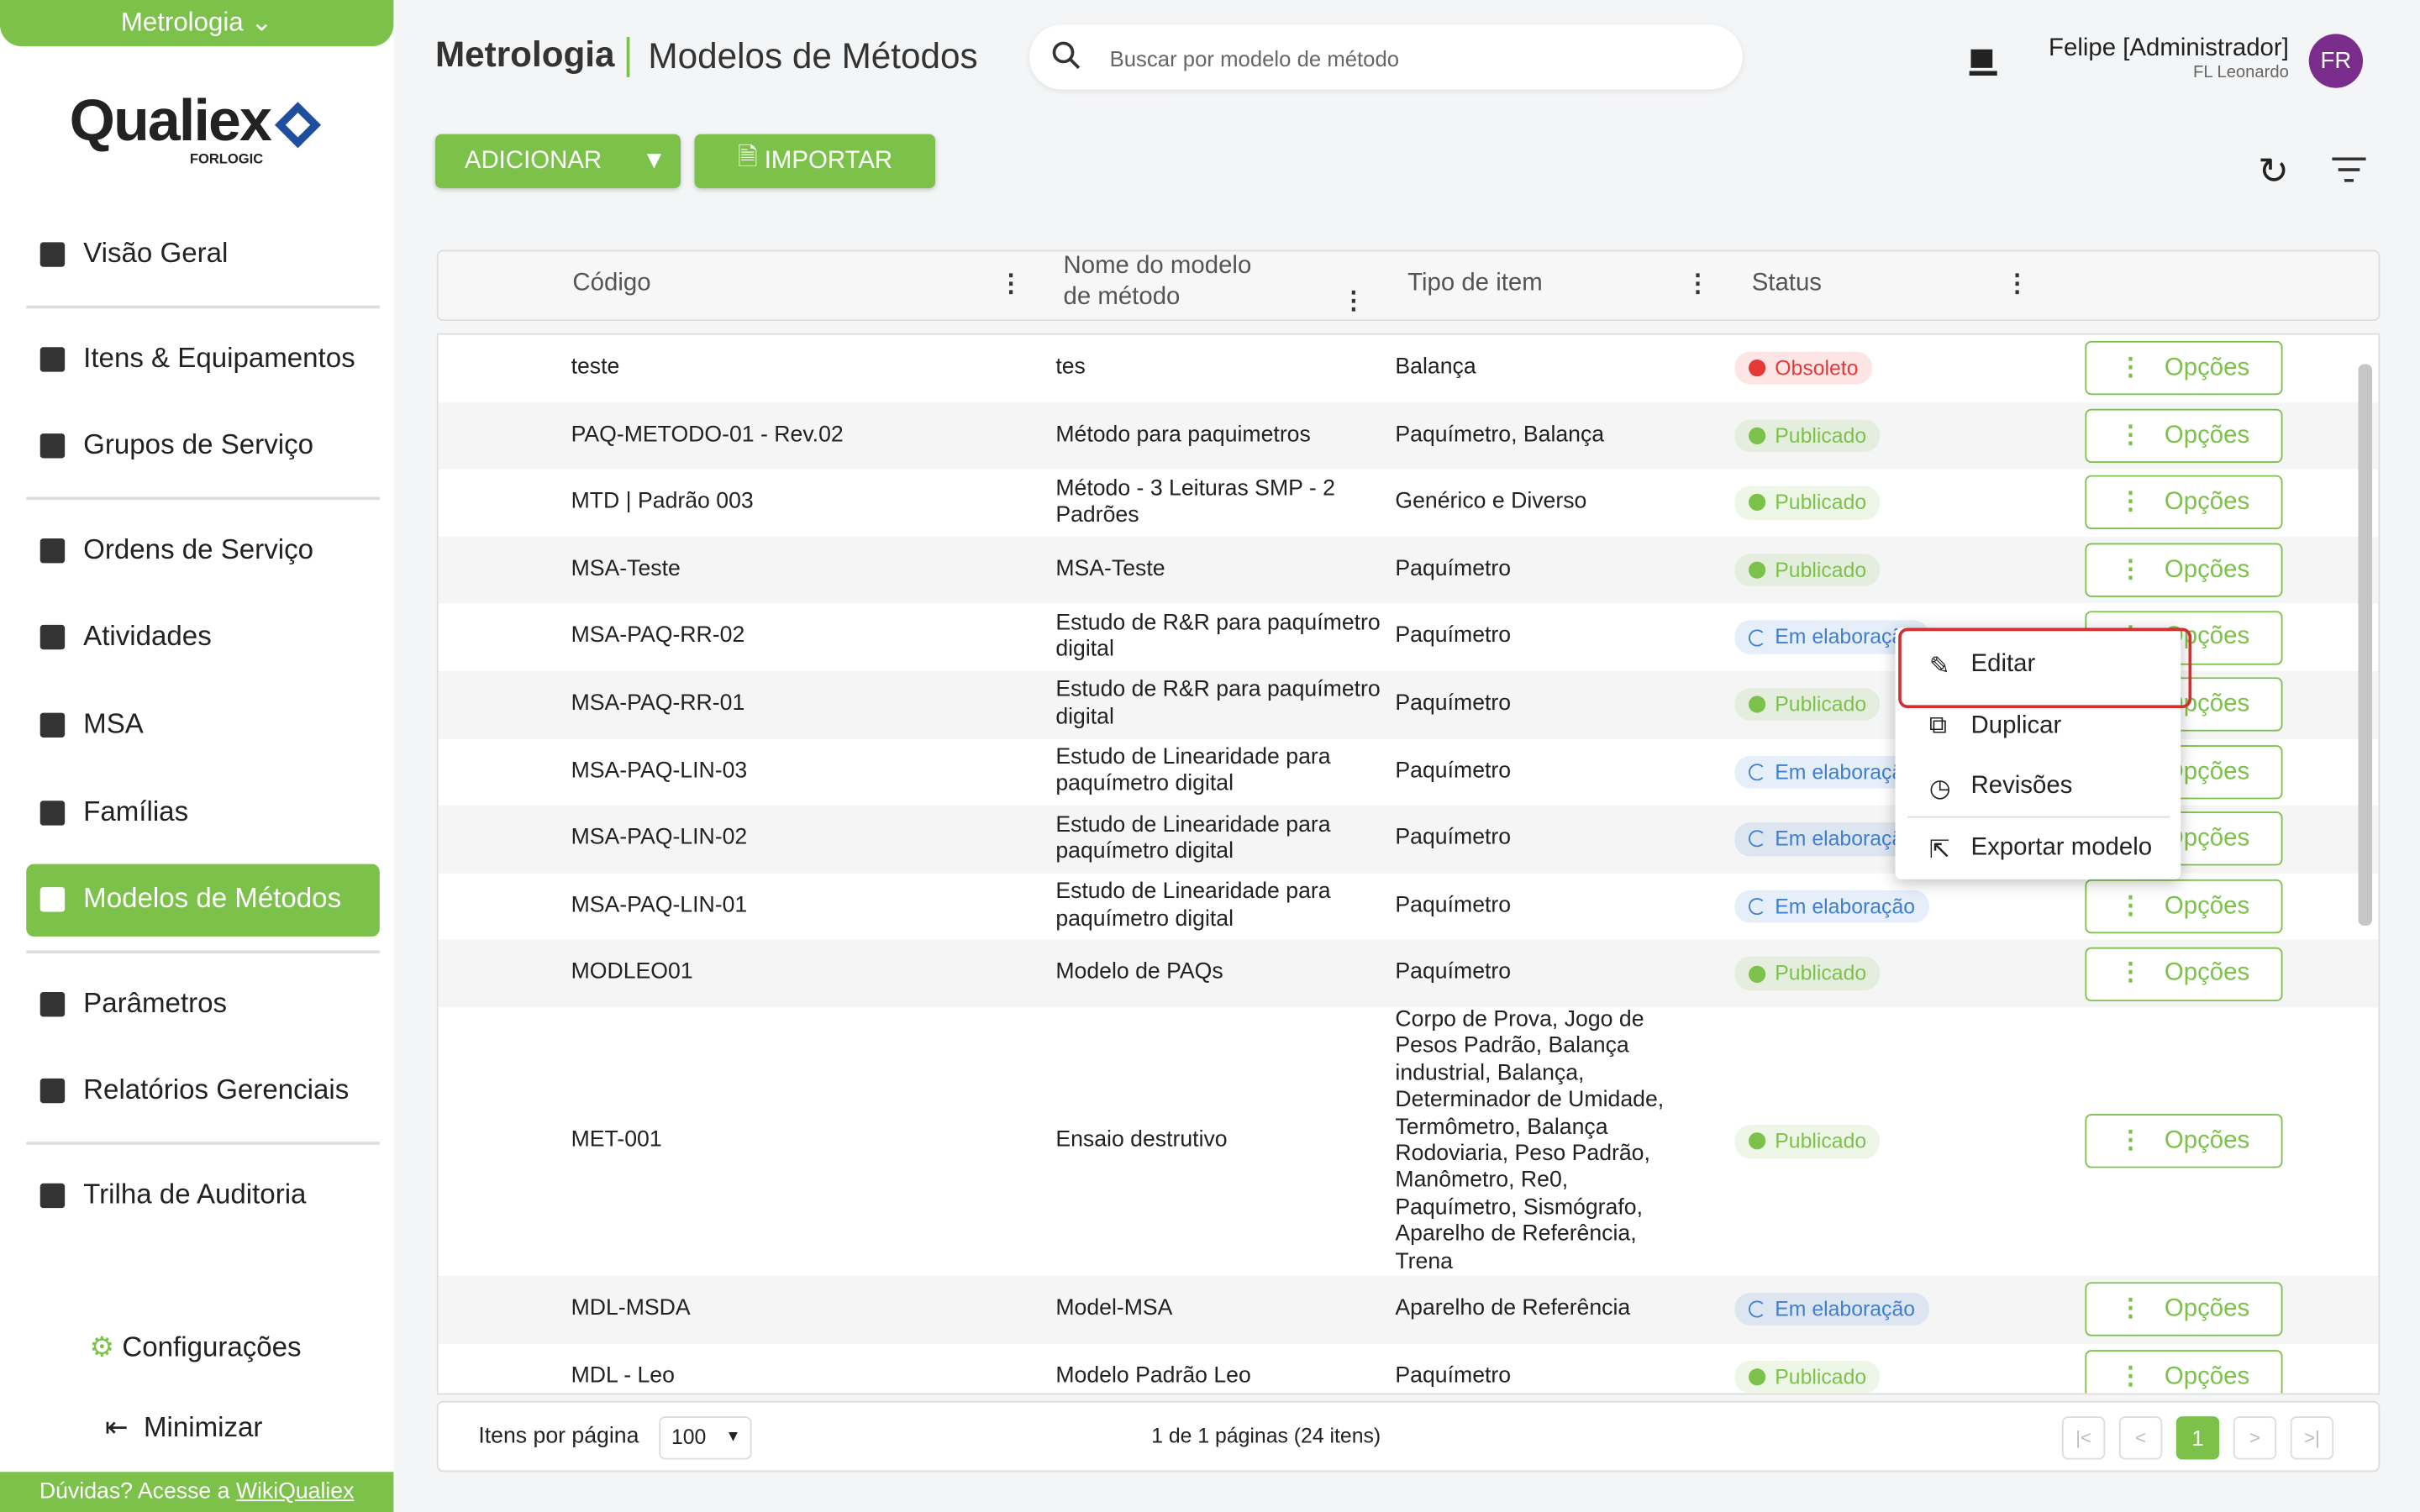 The height and width of the screenshot is (1512, 2420). I want to click on menu-item: Modelos de Métodos, so click(190, 899).